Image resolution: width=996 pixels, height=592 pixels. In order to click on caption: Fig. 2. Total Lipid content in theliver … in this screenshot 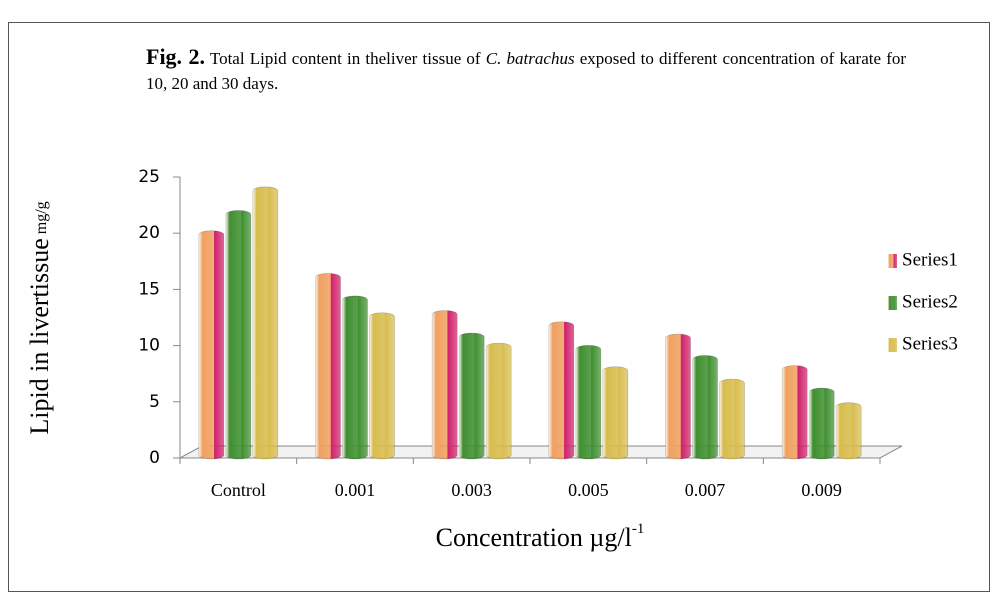, I will do `click(526, 70)`.